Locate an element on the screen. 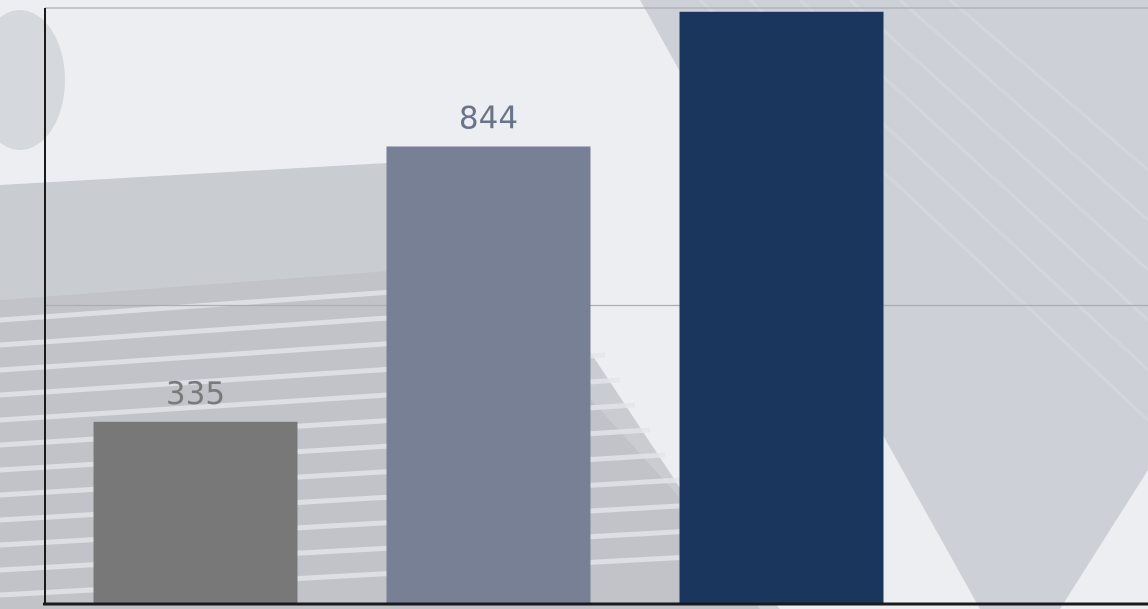 This screenshot has width=1148, height=609. bar-value-label: 335 is located at coordinates (195, 394).